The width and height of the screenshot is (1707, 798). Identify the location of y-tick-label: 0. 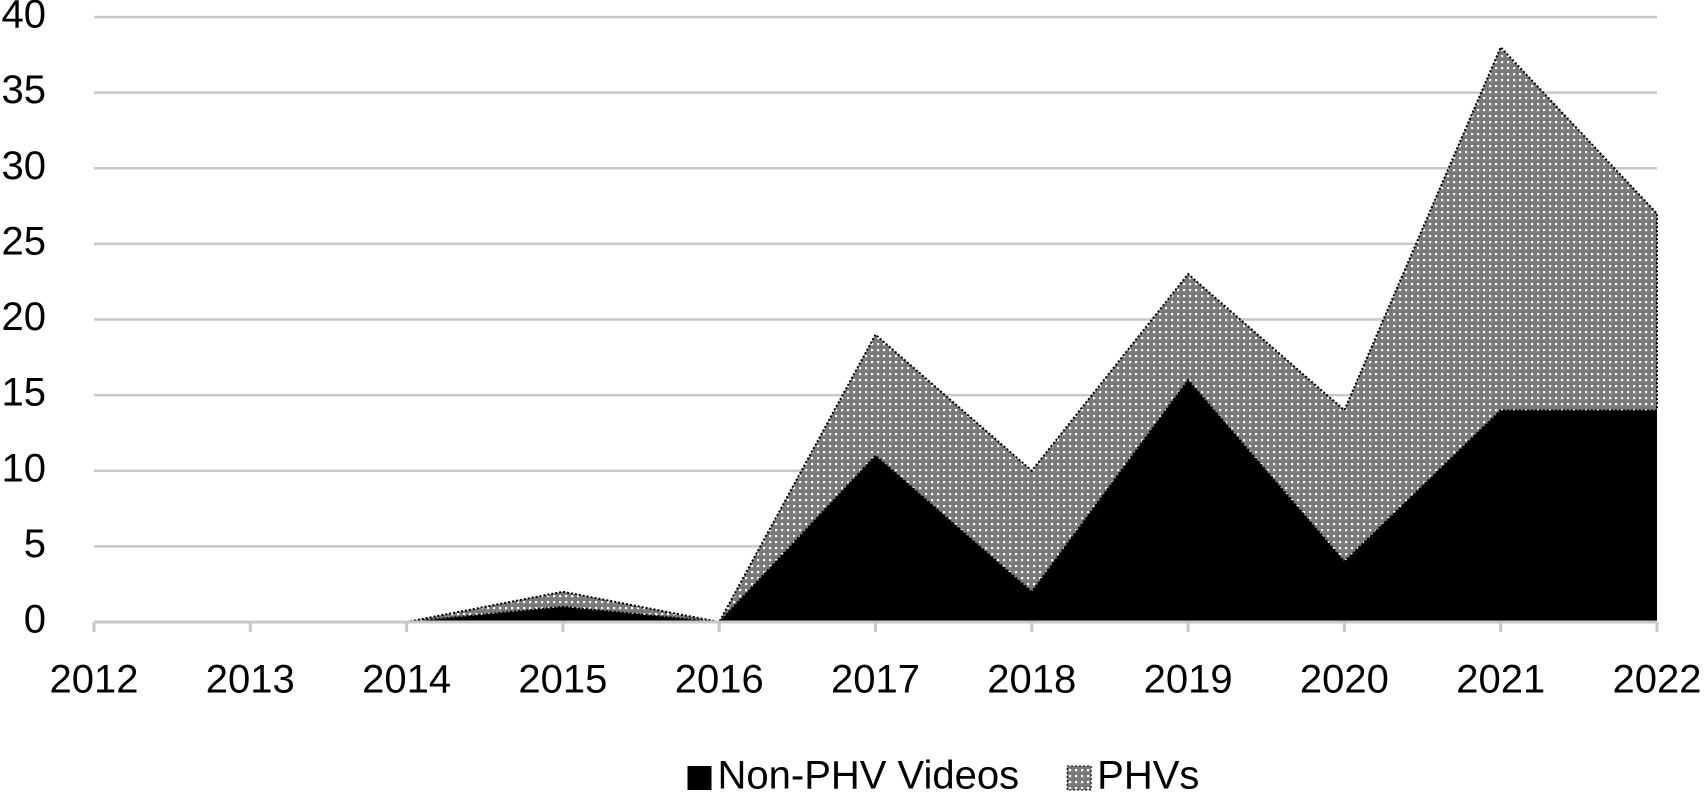
(35, 620).